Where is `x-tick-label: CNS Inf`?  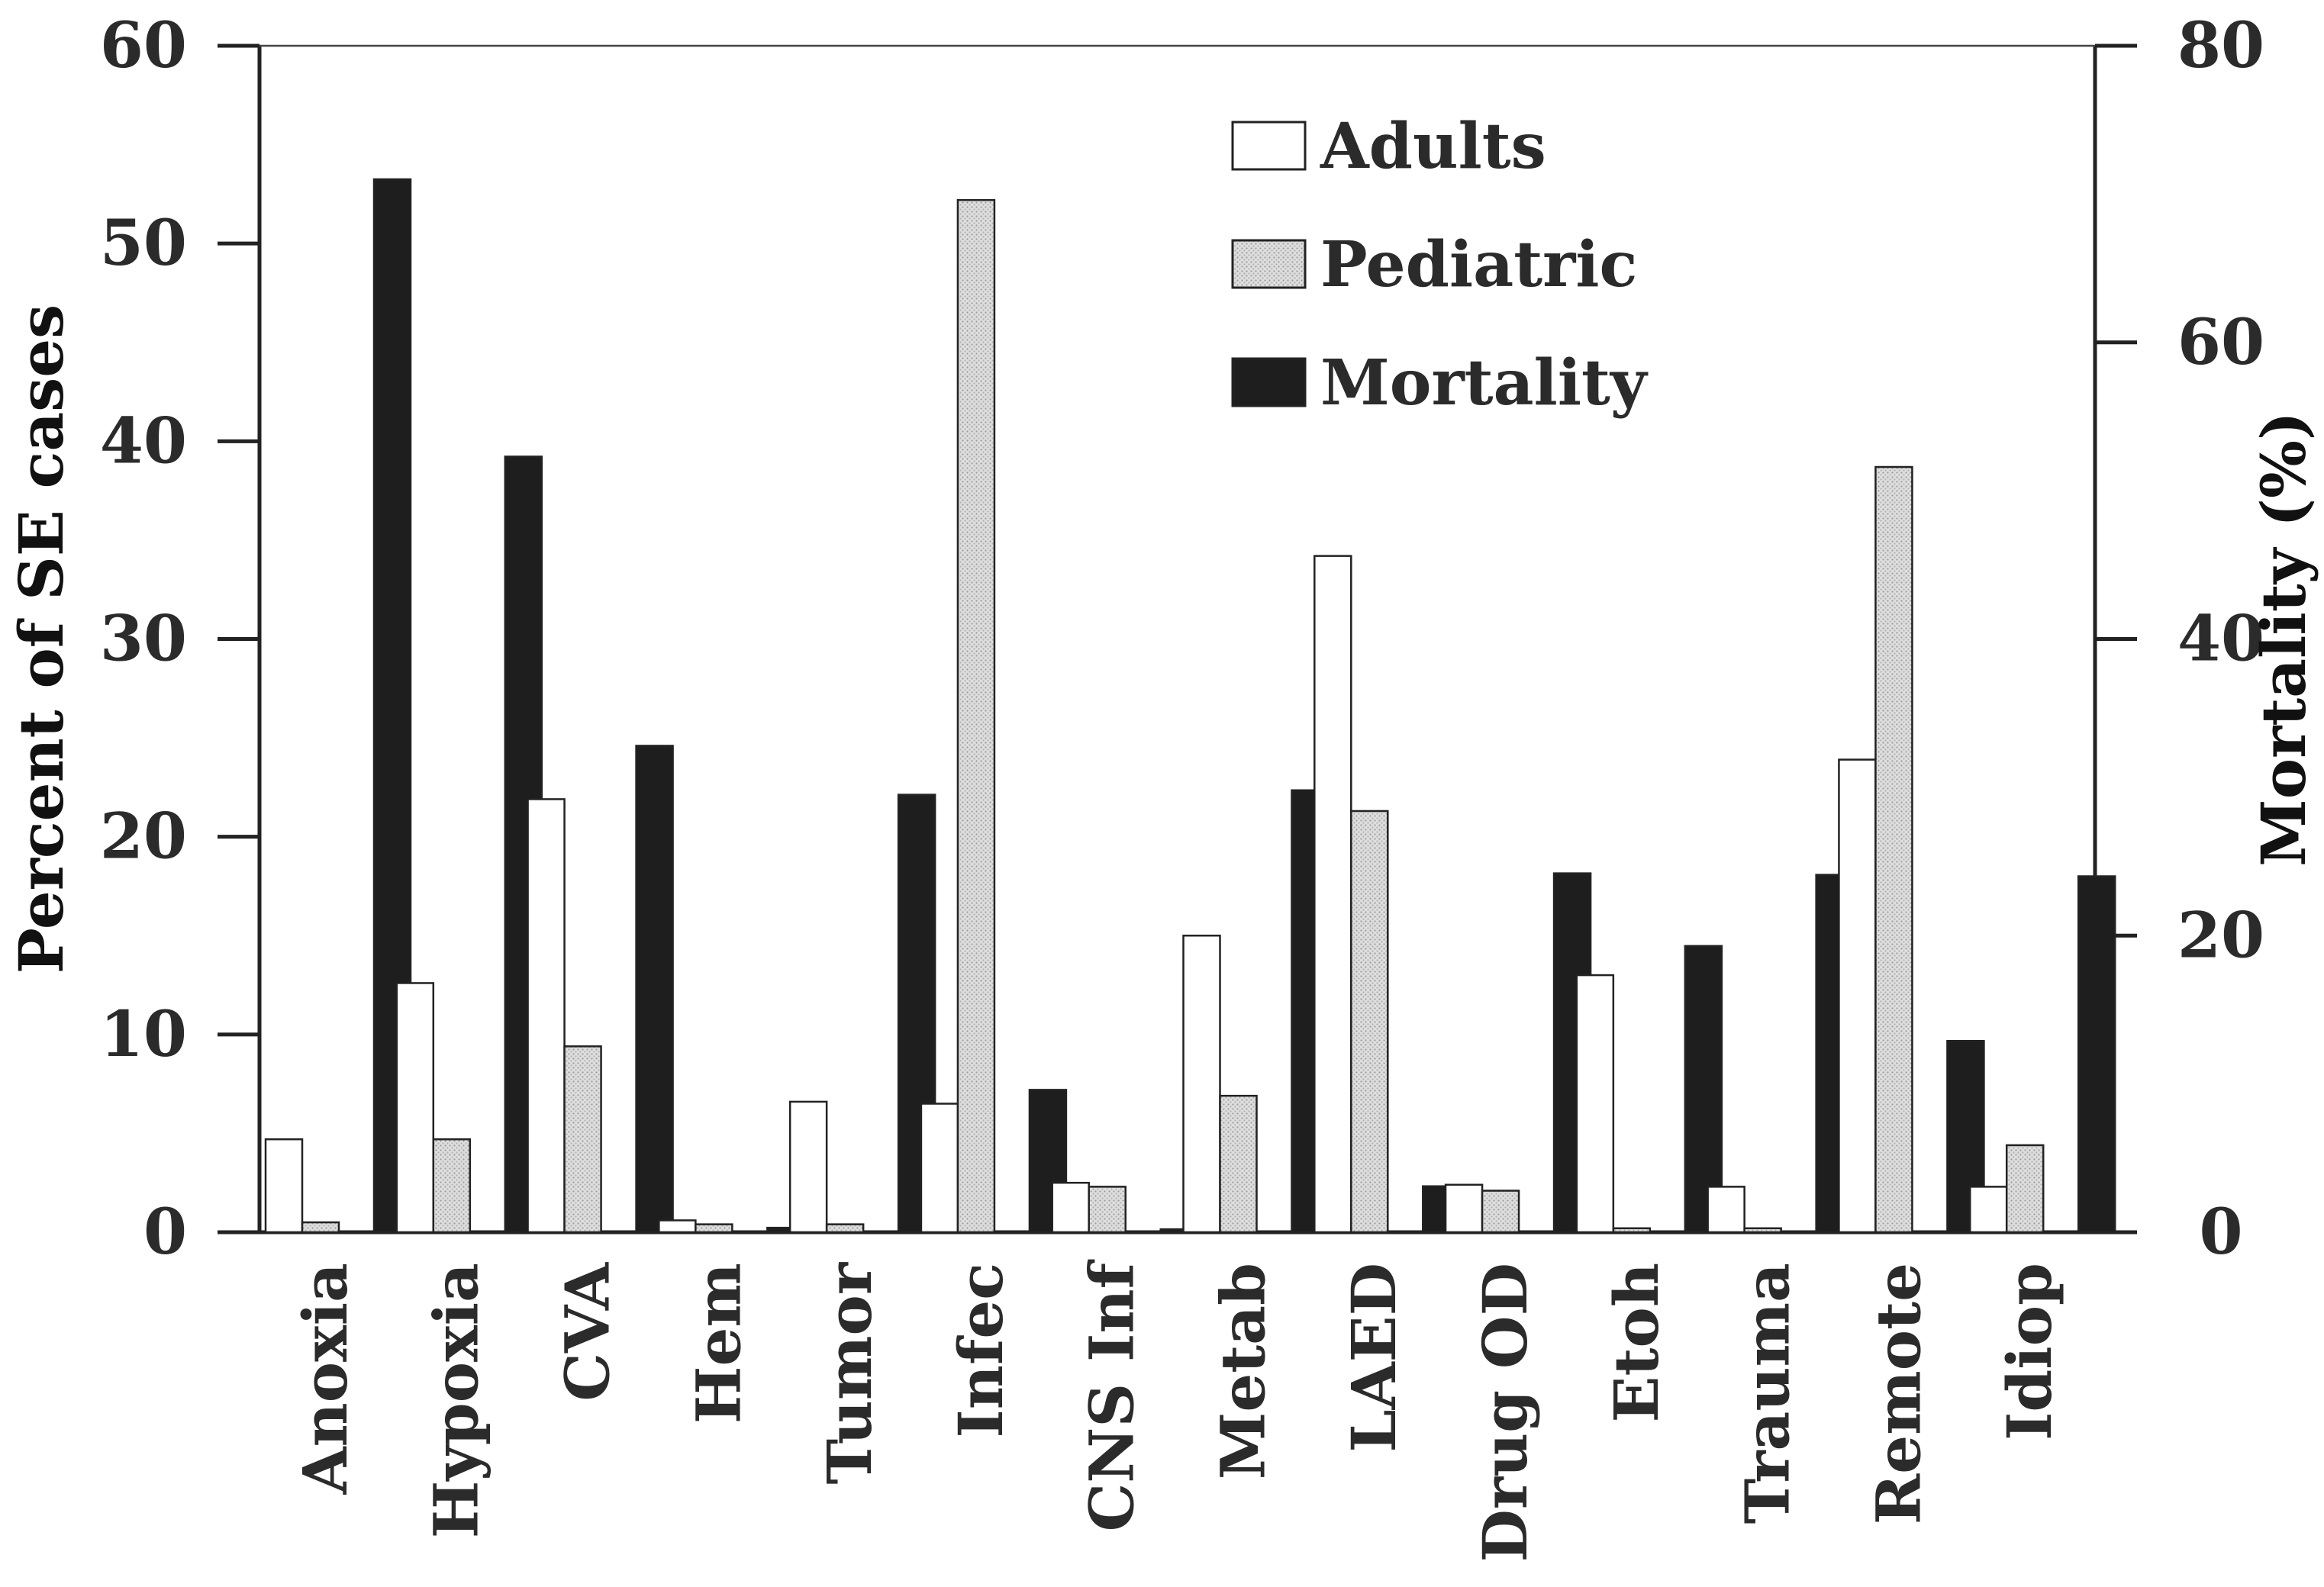
x-tick-label: CNS Inf is located at coordinates (1112, 1395).